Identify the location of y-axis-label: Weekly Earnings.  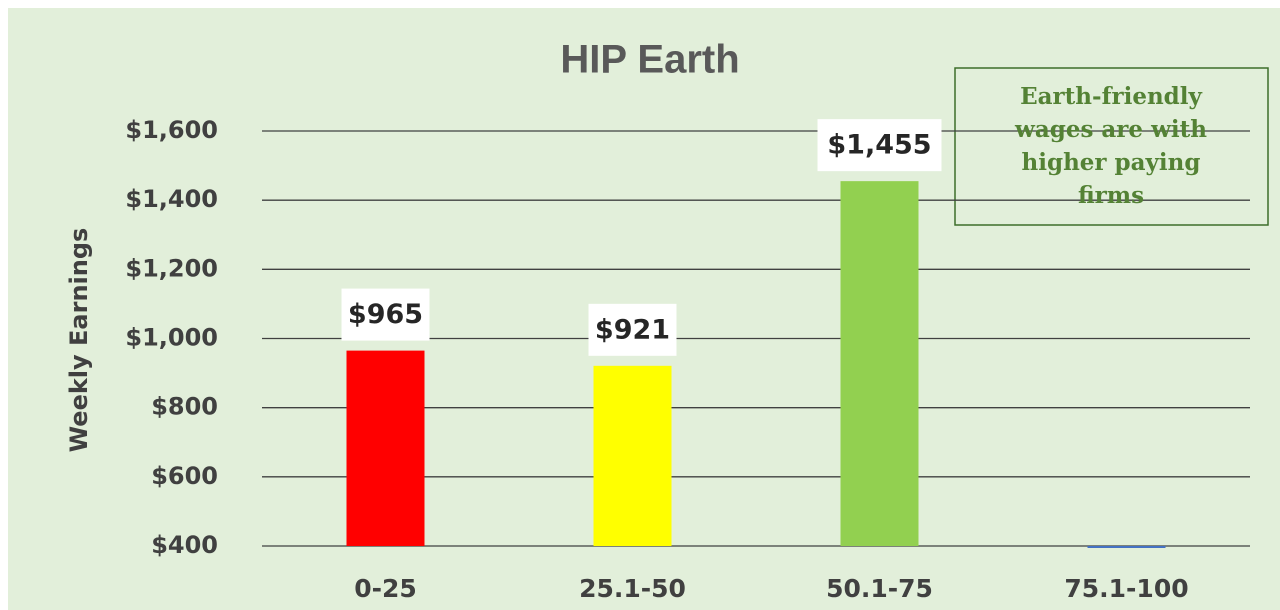
(79, 340).